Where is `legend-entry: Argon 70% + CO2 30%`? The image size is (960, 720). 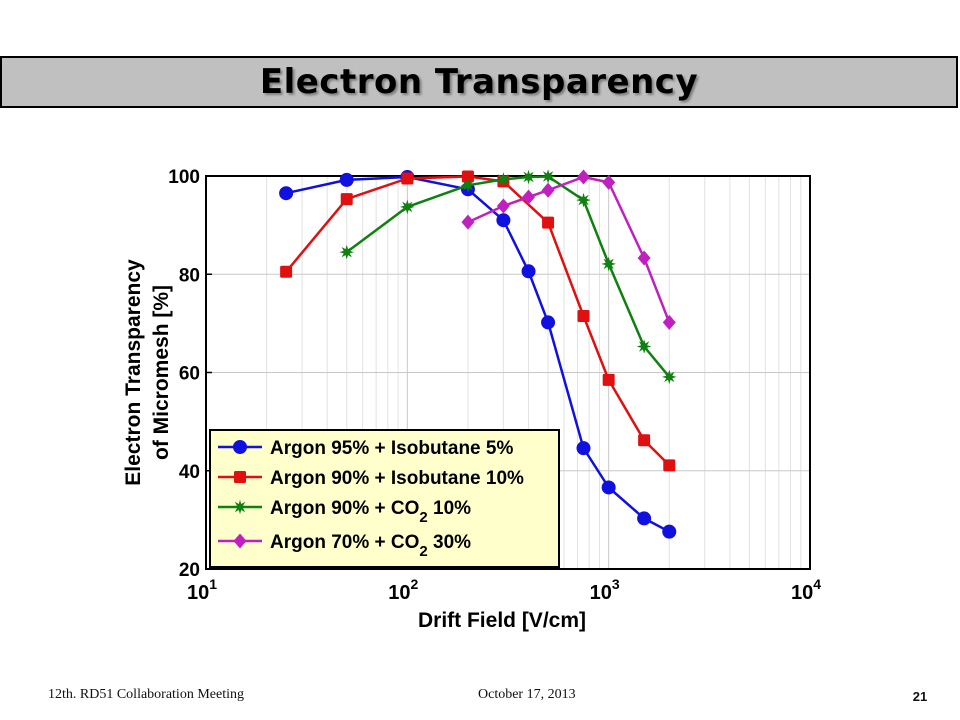
legend-entry: Argon 70% + CO2 30% is located at coordinates (370, 546).